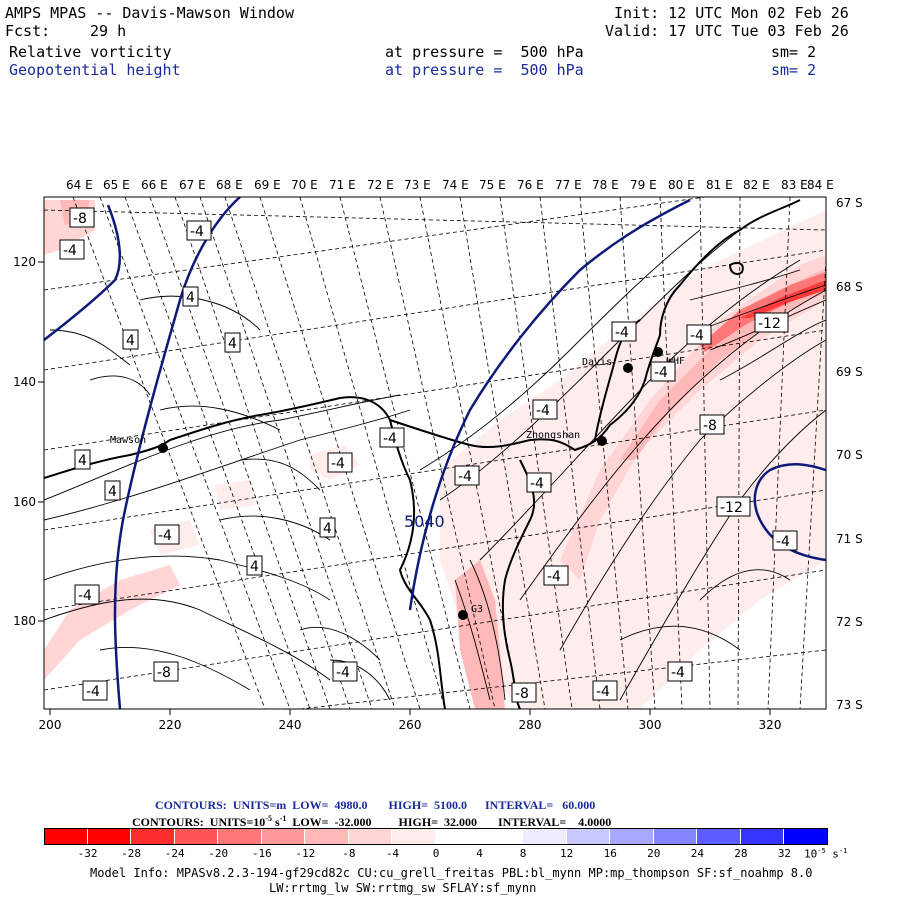 Image resolution: width=900 pixels, height=900 pixels. What do you see at coordinates (392, 853) in the screenshot?
I see `colorbar-value: -4` at bounding box center [392, 853].